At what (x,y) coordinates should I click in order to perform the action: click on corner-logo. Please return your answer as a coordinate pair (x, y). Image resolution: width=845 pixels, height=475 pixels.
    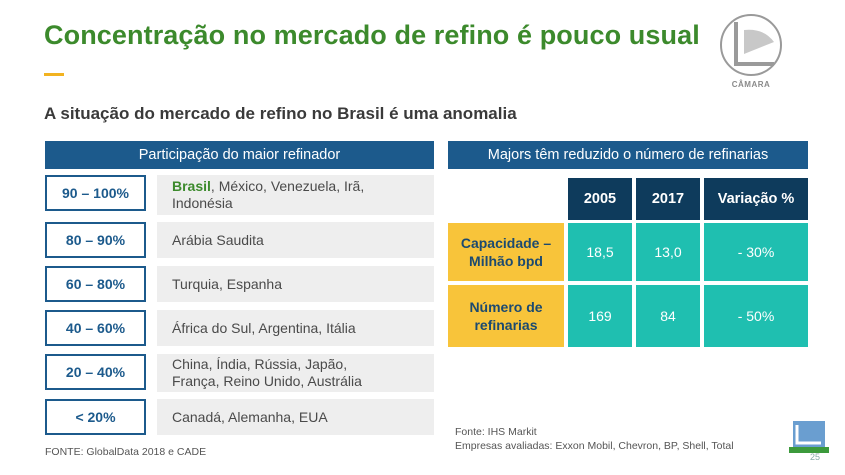
    Looking at the image, I should click on (809, 436).